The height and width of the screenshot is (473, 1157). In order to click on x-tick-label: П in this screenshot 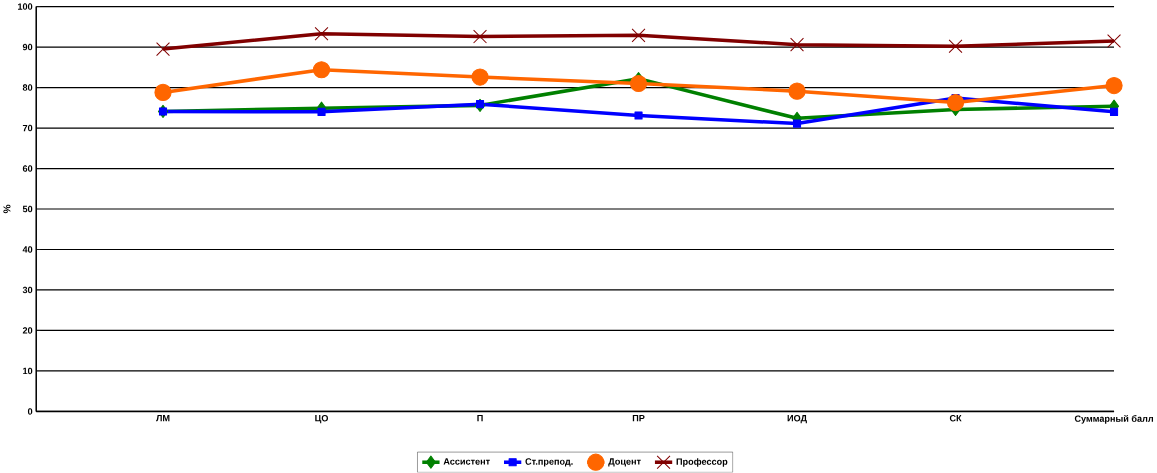, I will do `click(480, 418)`.